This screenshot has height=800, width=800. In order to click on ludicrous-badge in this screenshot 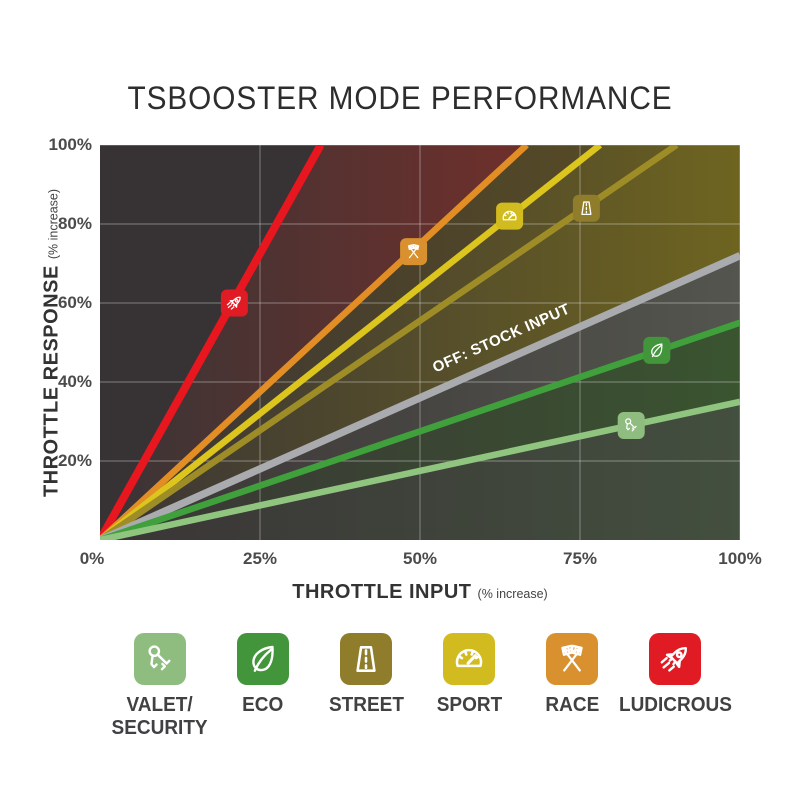, I will do `click(234, 303)`.